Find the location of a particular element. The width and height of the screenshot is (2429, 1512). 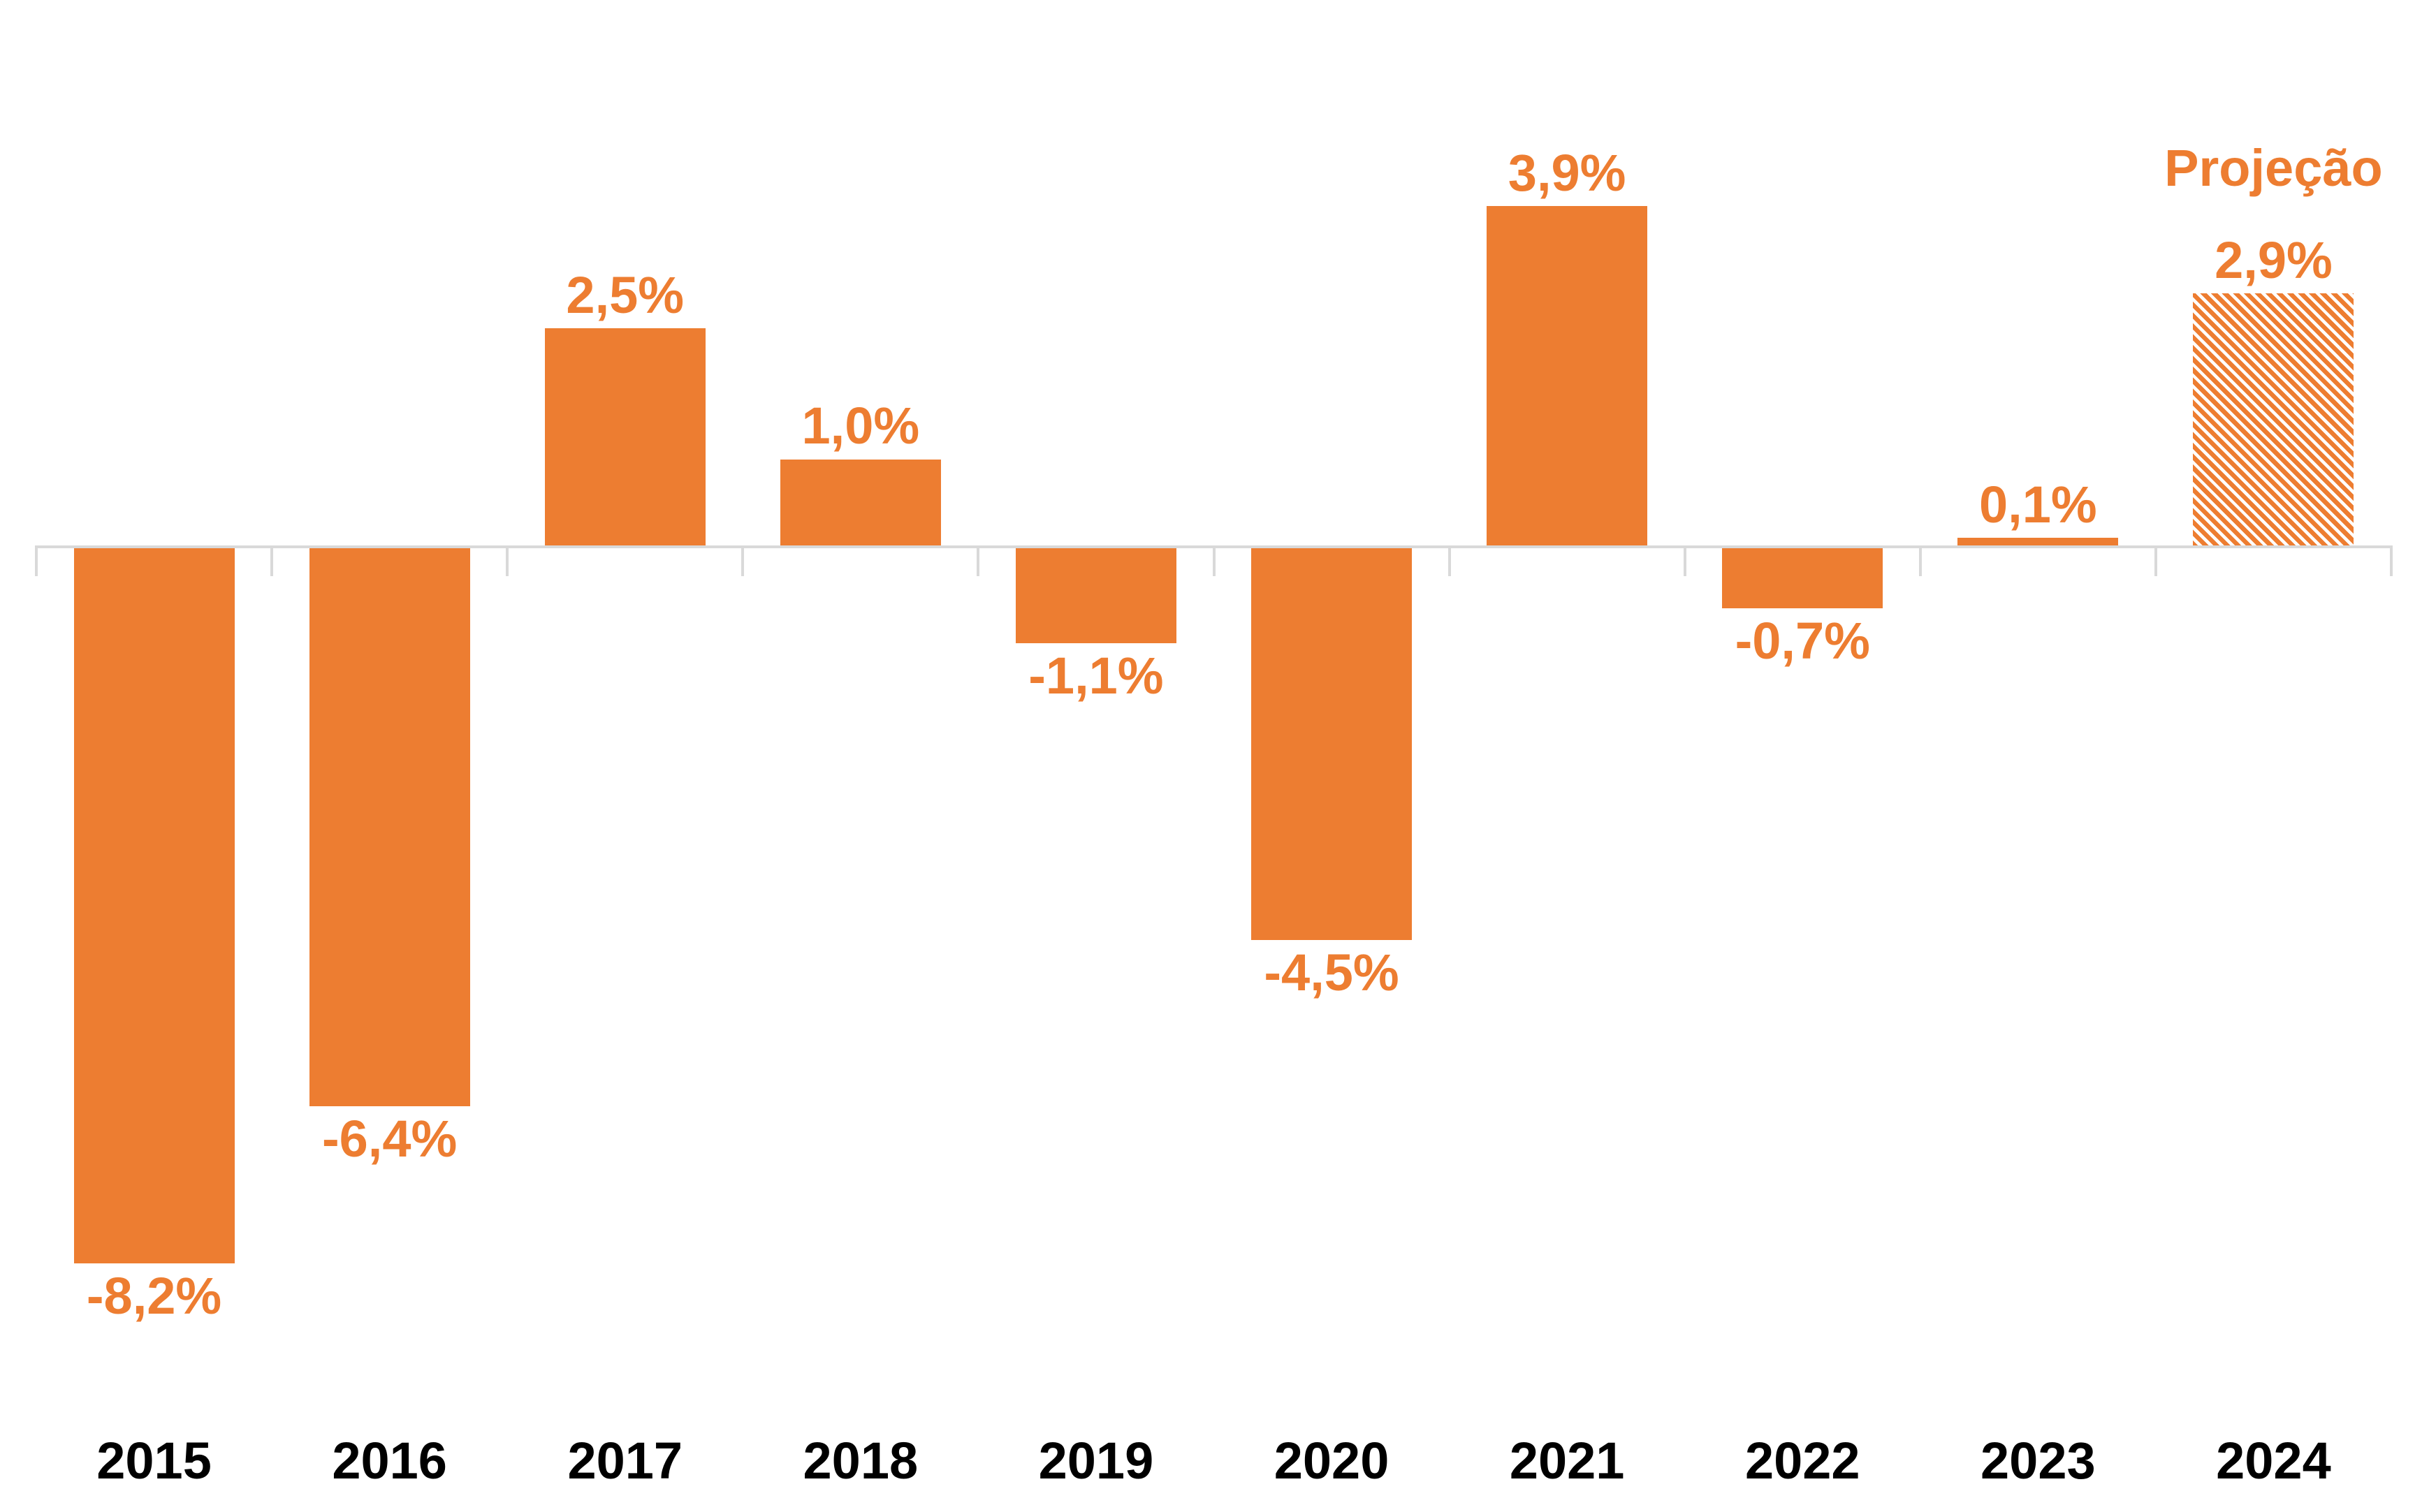

value-label-2015: -8,2% is located at coordinates (154, 1297).